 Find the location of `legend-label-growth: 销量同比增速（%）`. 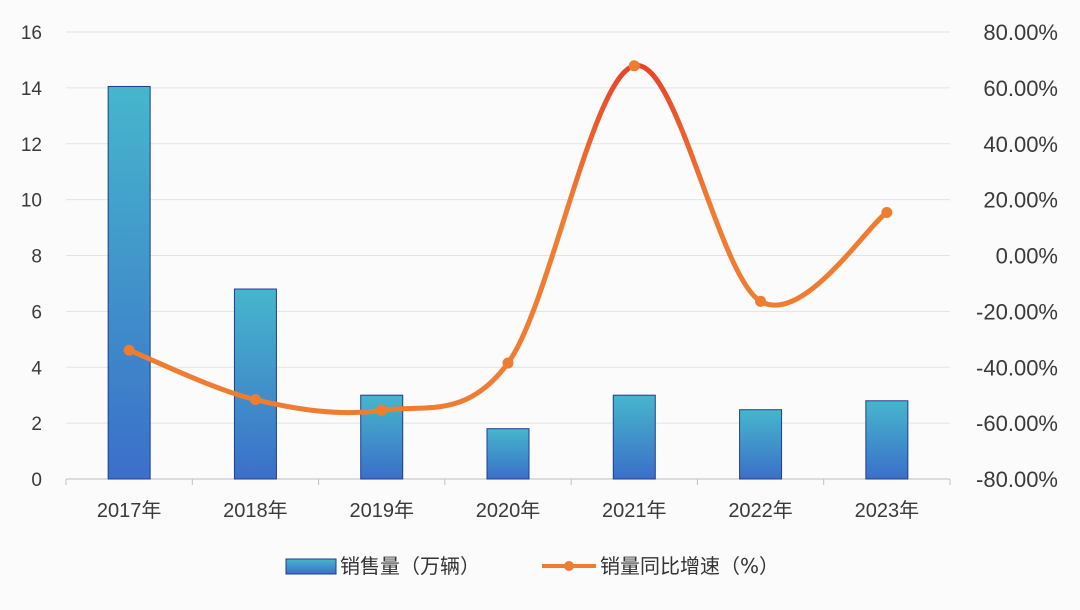

legend-label-growth: 销量同比增速（%） is located at coordinates (689, 566).